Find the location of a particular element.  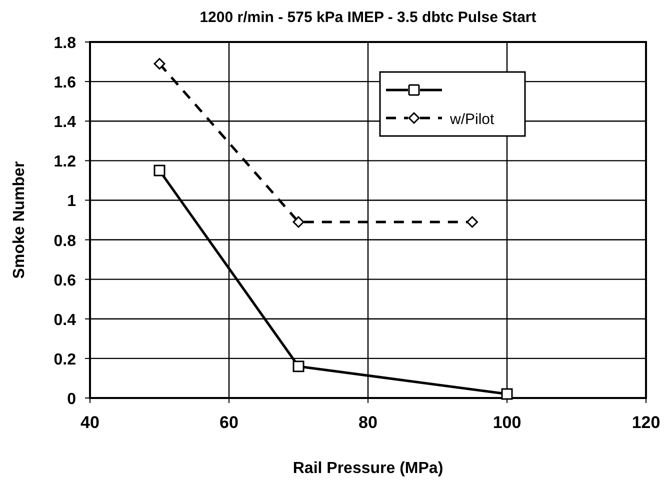

y-tick-label: 0.2 is located at coordinates (65, 359).